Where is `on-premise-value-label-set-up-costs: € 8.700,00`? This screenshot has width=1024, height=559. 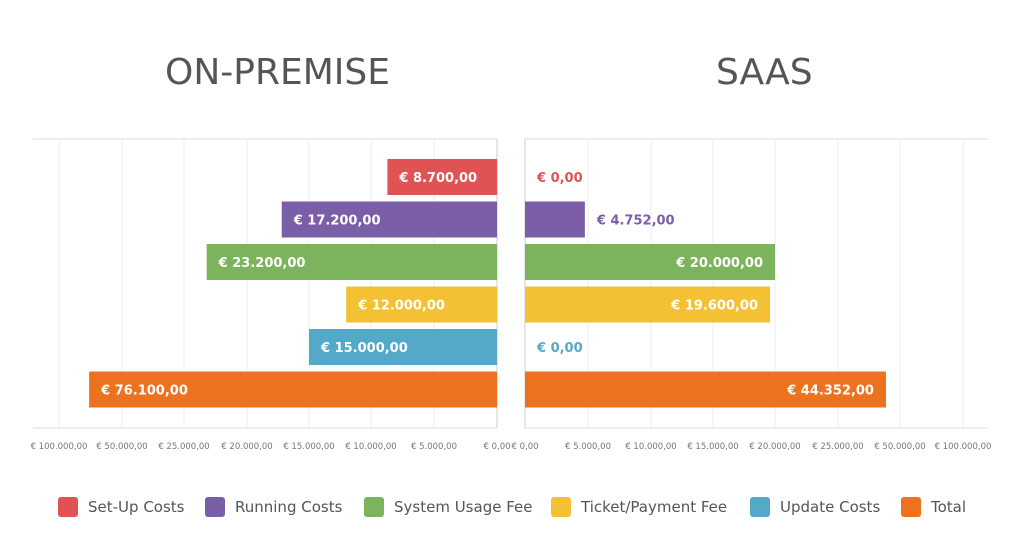
on-premise-value-label-set-up-costs: € 8.700,00 is located at coordinates (437, 178).